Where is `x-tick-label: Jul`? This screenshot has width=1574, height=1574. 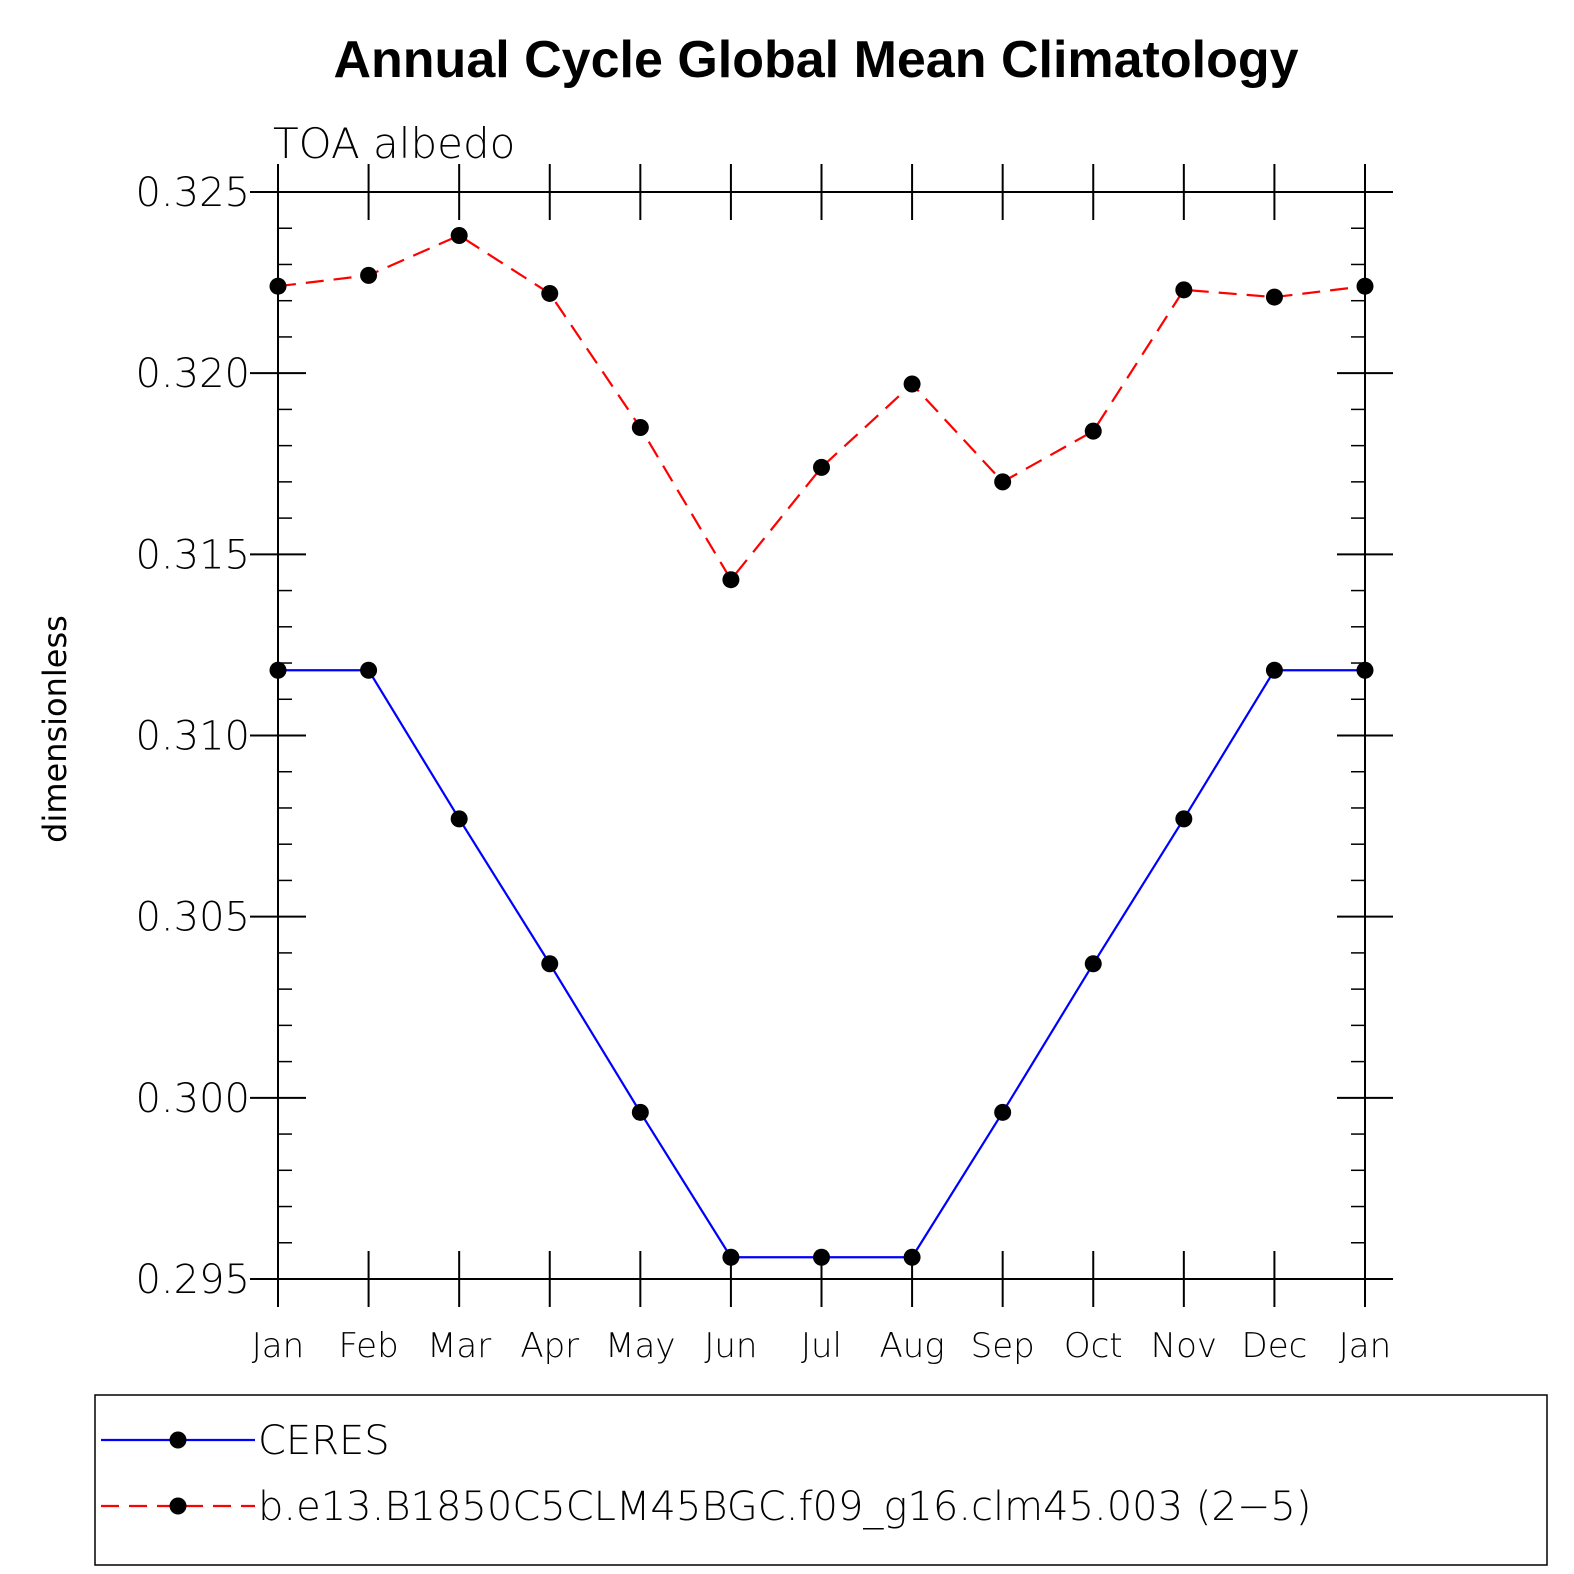 x-tick-label: Jul is located at coordinates (821, 1346).